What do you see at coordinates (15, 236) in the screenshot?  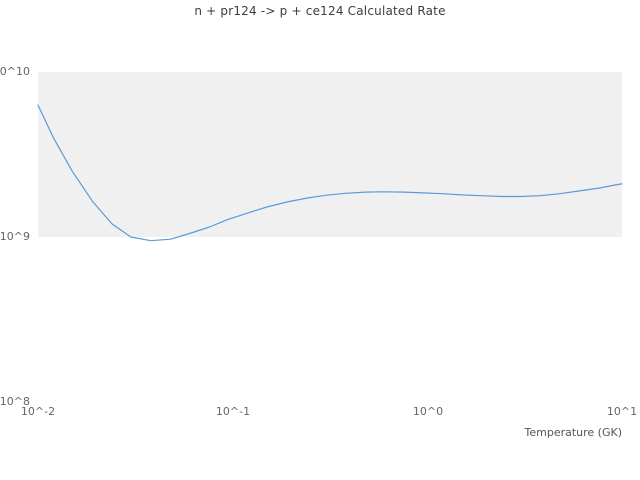 I see `y-tick-1e9: 10^9` at bounding box center [15, 236].